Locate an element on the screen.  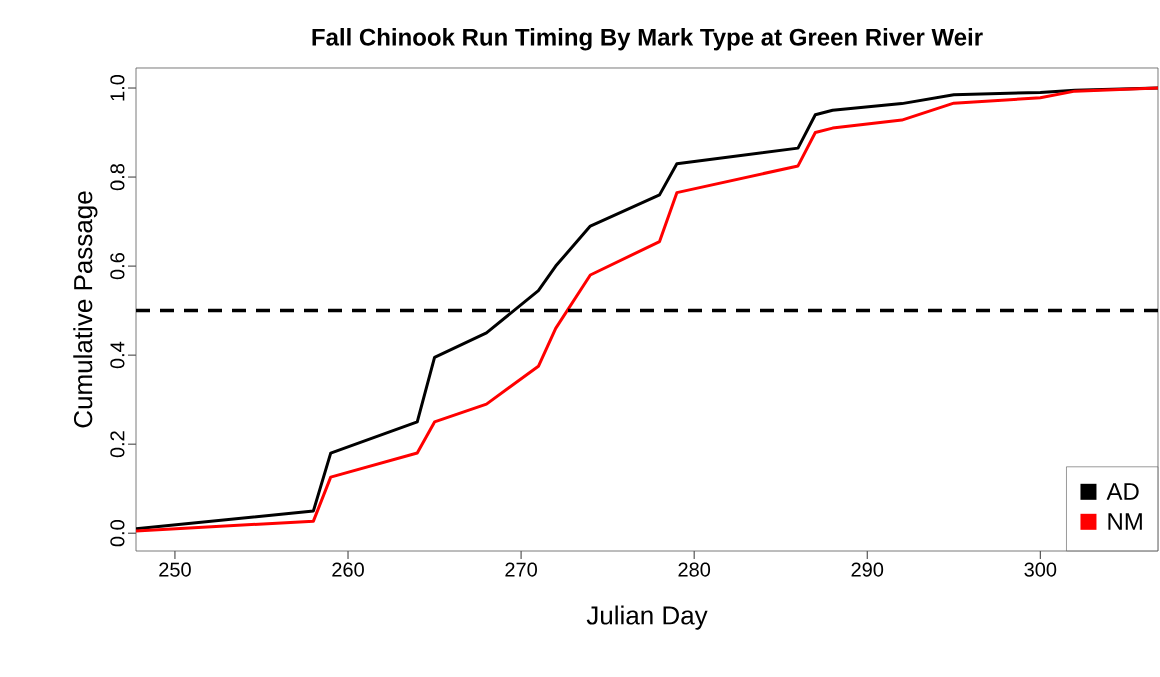
y-tick-label: 0.0 is located at coordinates (117, 533).